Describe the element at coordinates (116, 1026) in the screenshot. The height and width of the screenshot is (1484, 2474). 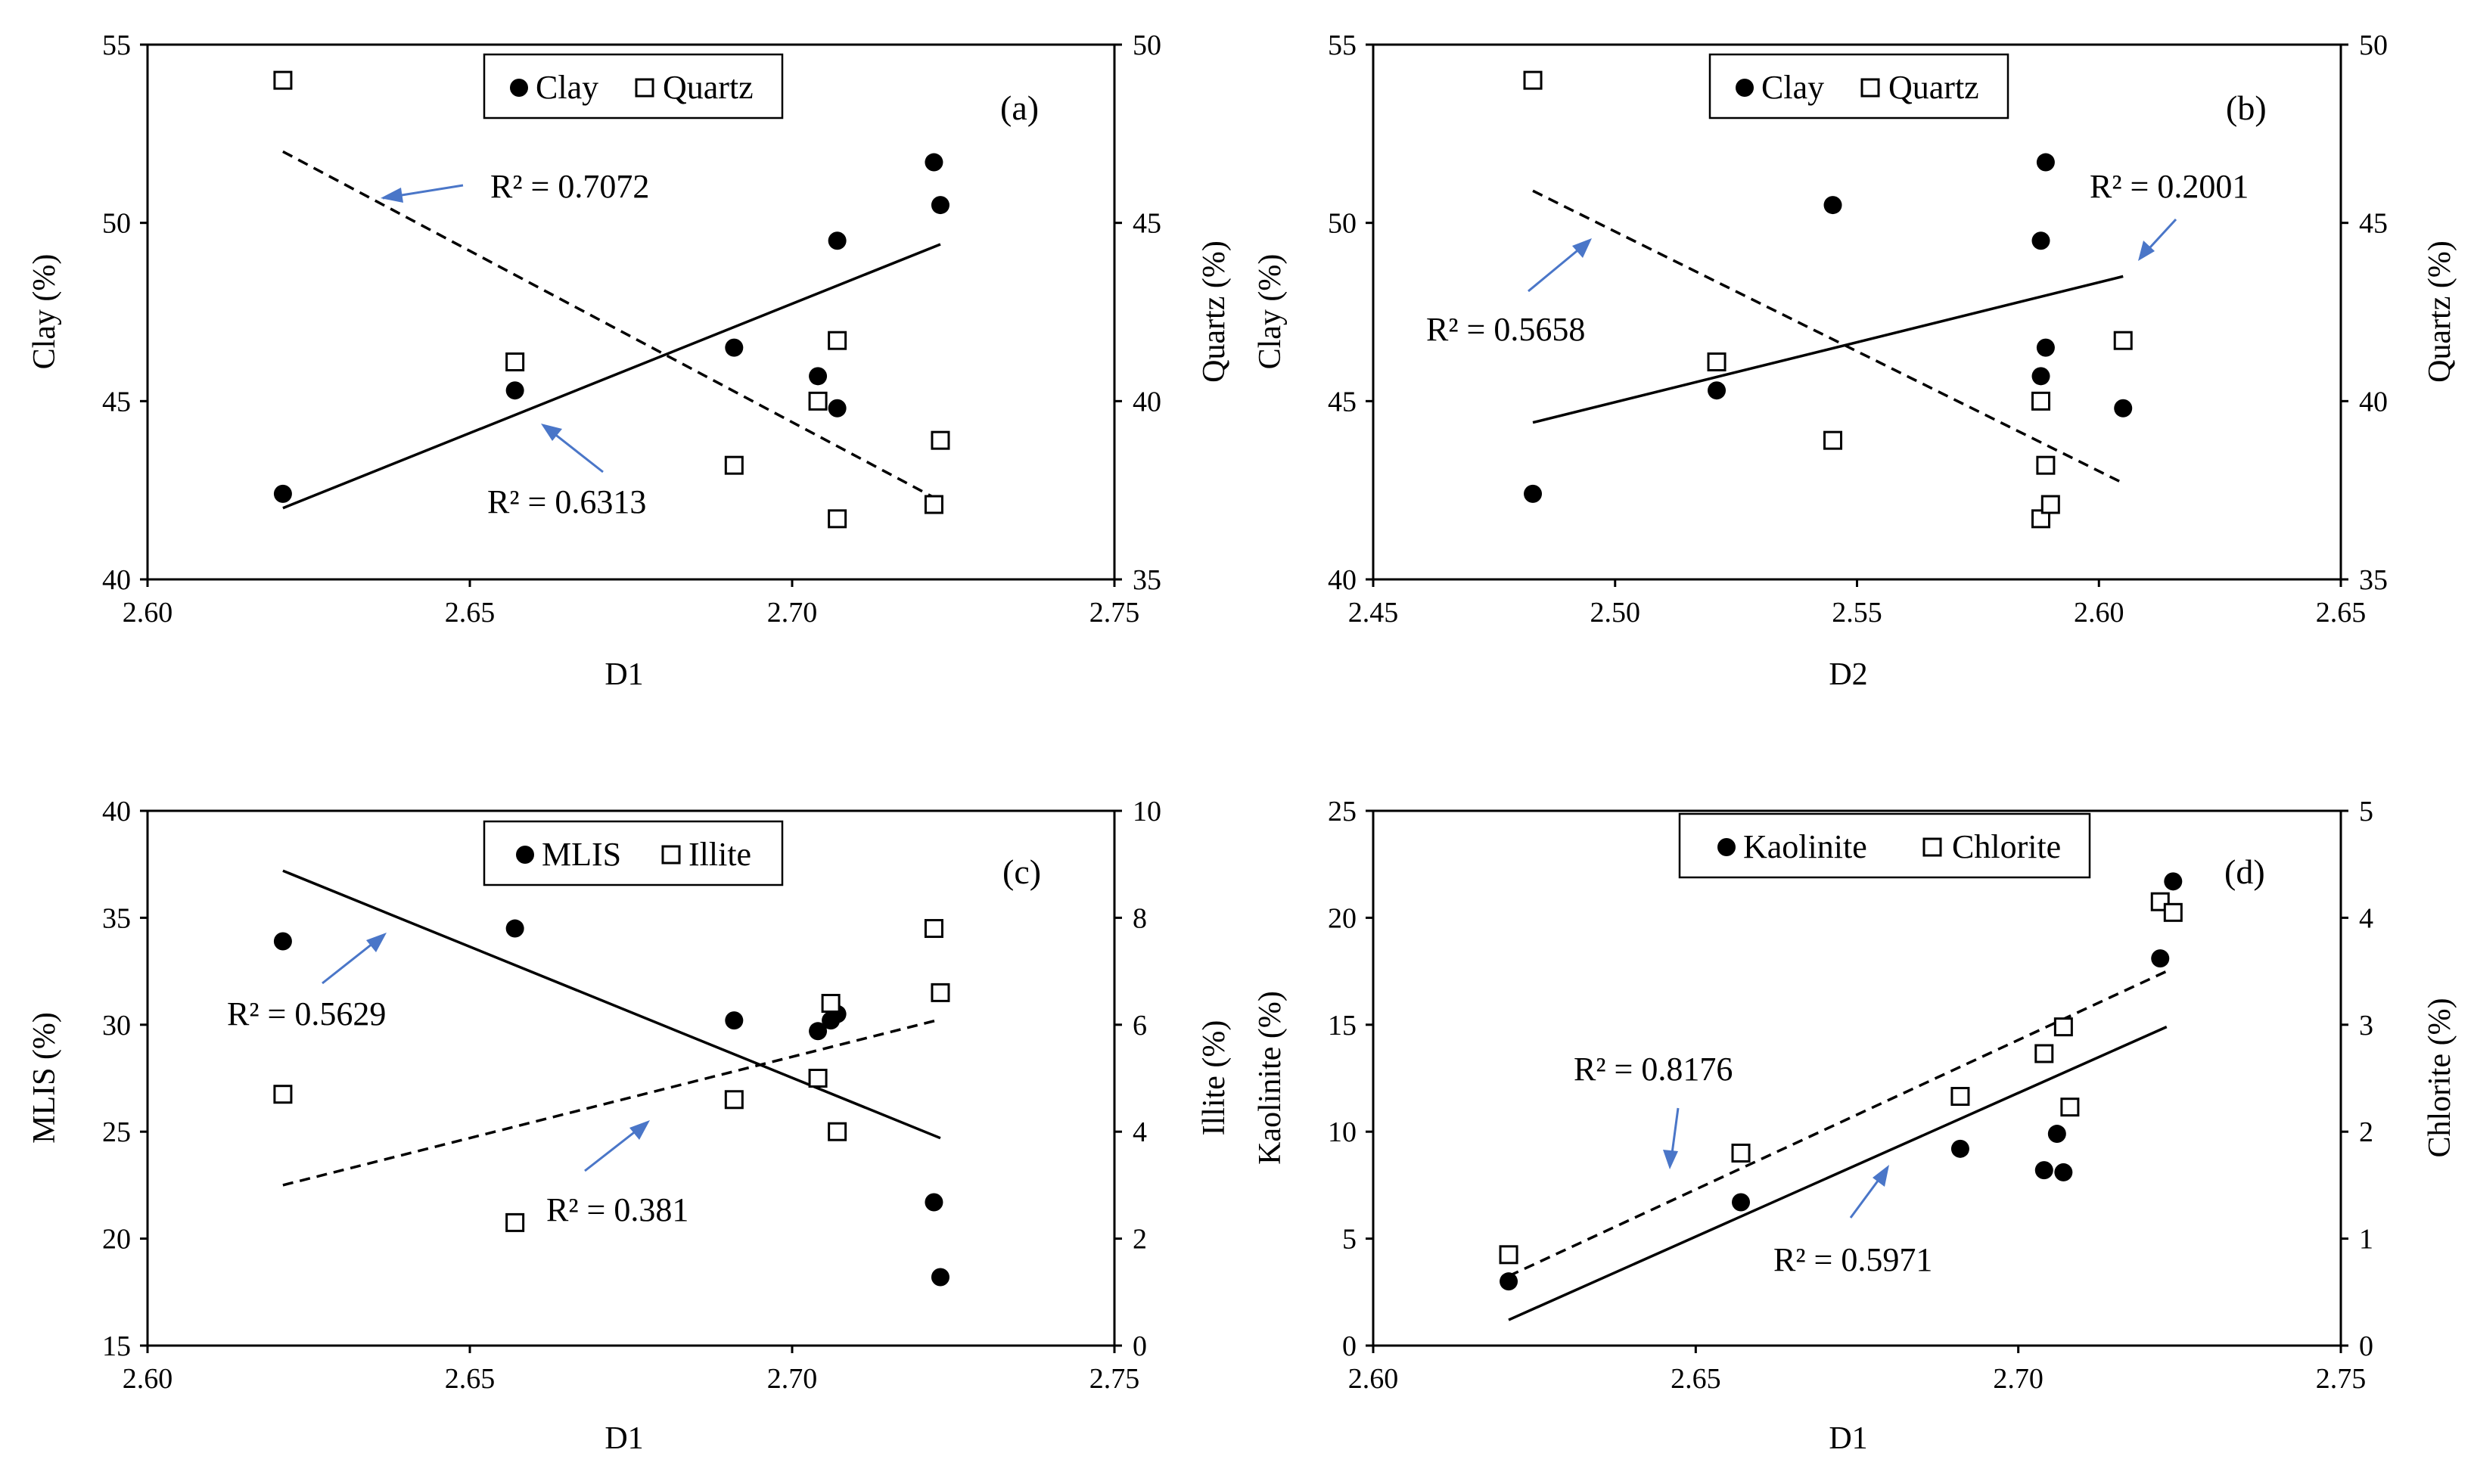
I see `y-tick-label-left: 30` at that location.